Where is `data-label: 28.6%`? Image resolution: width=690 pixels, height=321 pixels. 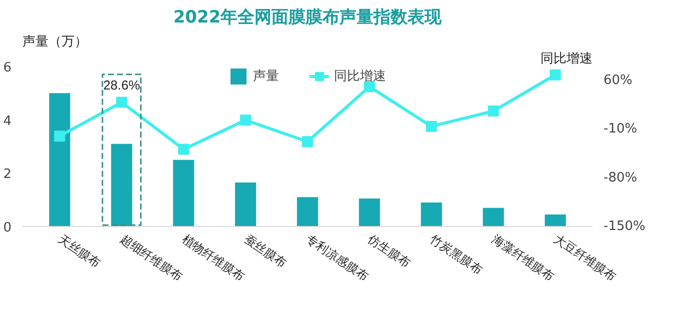 data-label: 28.6% is located at coordinates (121, 84).